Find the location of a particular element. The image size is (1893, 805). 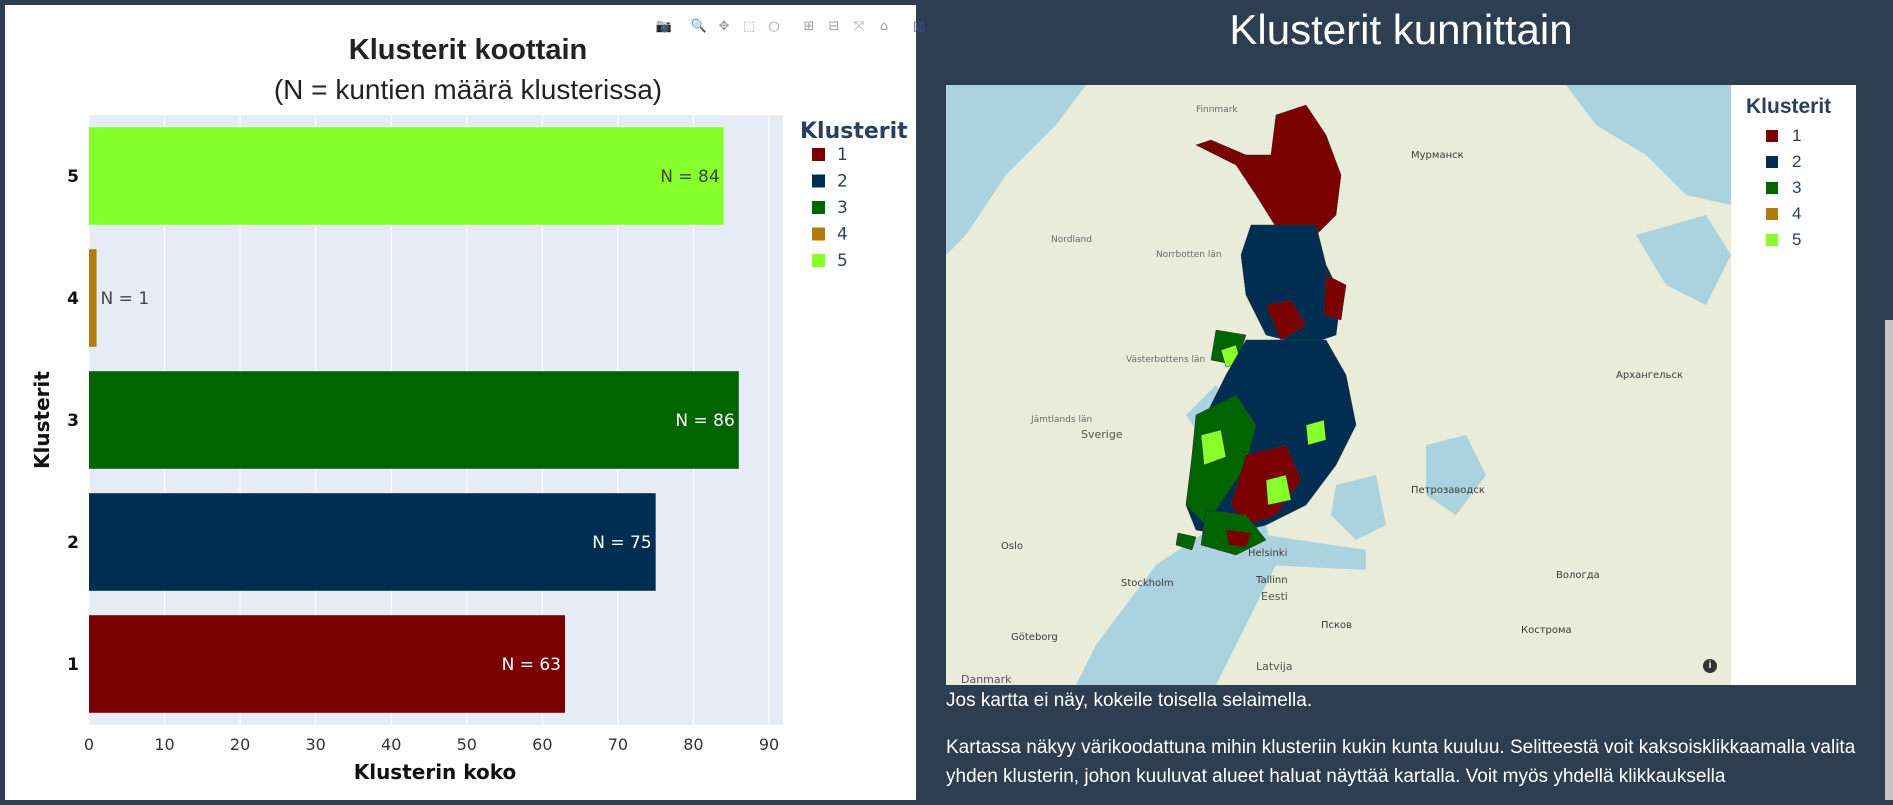

x-tick-30: 30 is located at coordinates (315, 744).